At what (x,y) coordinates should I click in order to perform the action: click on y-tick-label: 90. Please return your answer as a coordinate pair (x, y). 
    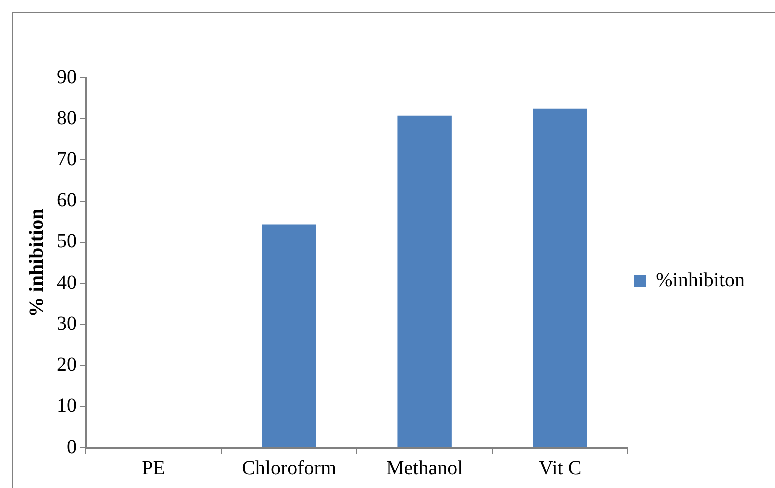
    Looking at the image, I should click on (67, 77).